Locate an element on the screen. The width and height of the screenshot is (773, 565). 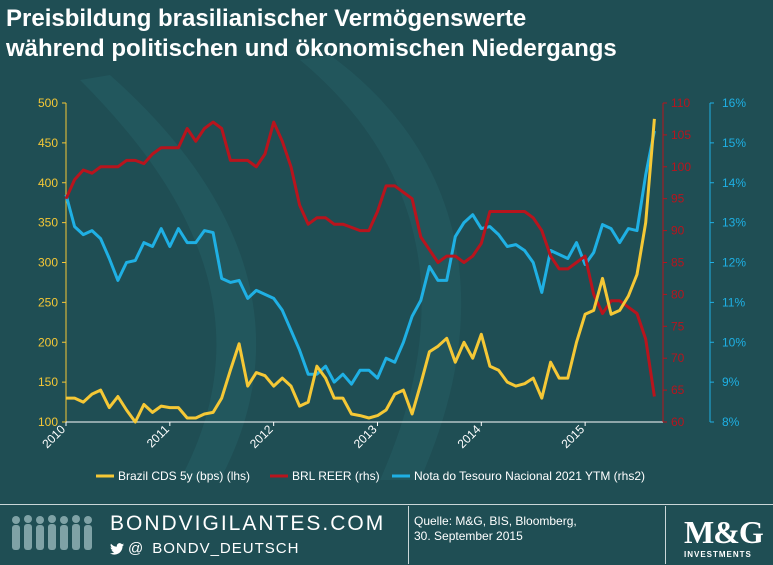
rhs-tick-label: 85 is located at coordinates (678, 263).